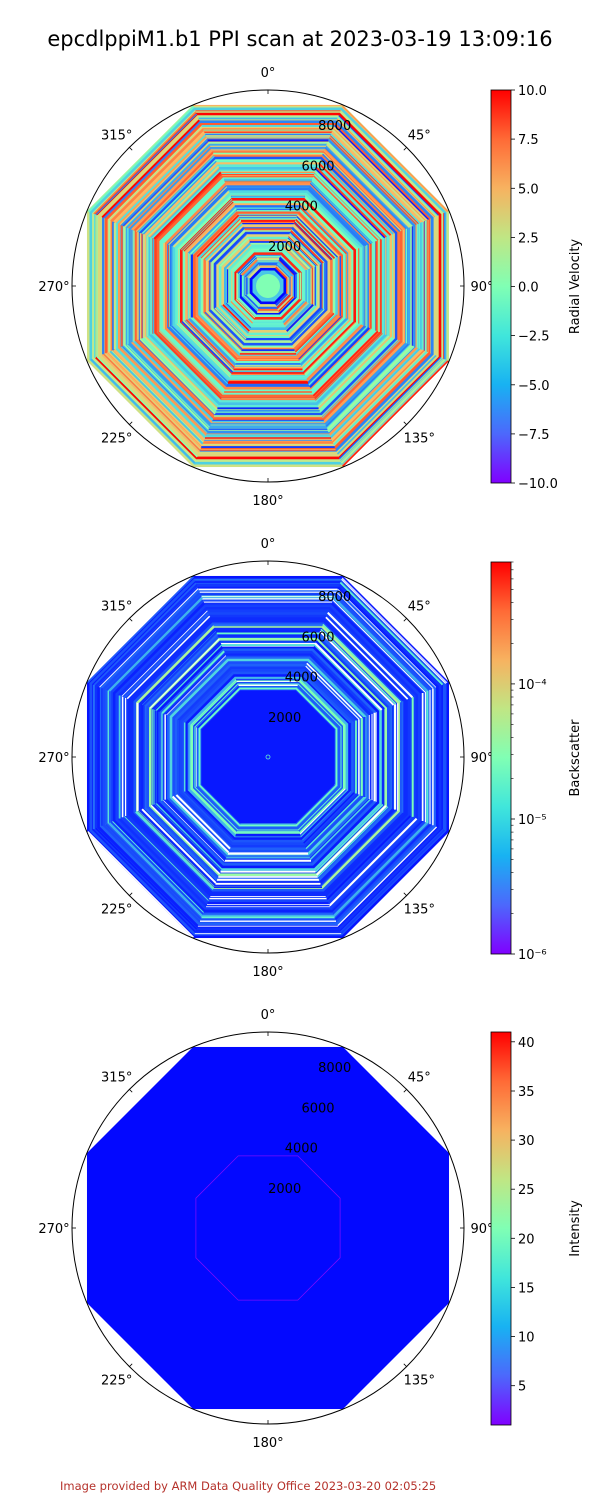 This screenshot has height=1500, width=600. What do you see at coordinates (267, 501) in the screenshot?
I see `theta-tick-label: 180°` at bounding box center [267, 501].